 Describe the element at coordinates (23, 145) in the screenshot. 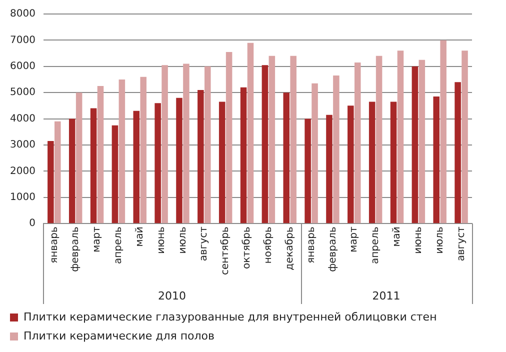

I see `y-tick-label: 3000` at that location.